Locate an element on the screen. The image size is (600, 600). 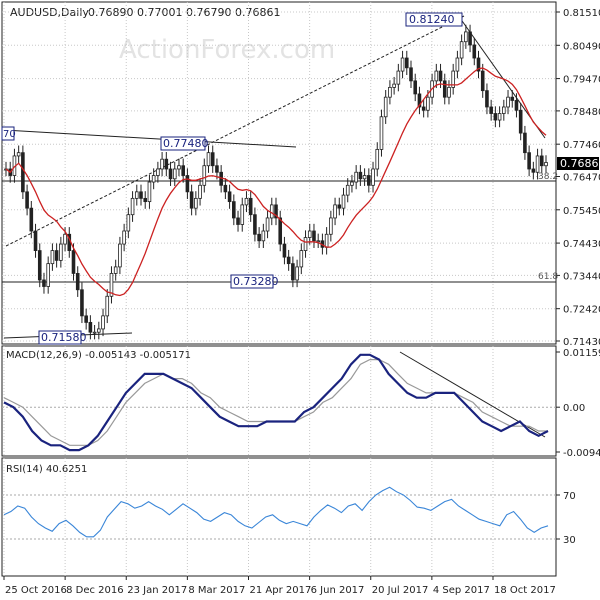
macd-label: MACD(12,26,9) -0.005143 -0.005171 is located at coordinates (98, 355).